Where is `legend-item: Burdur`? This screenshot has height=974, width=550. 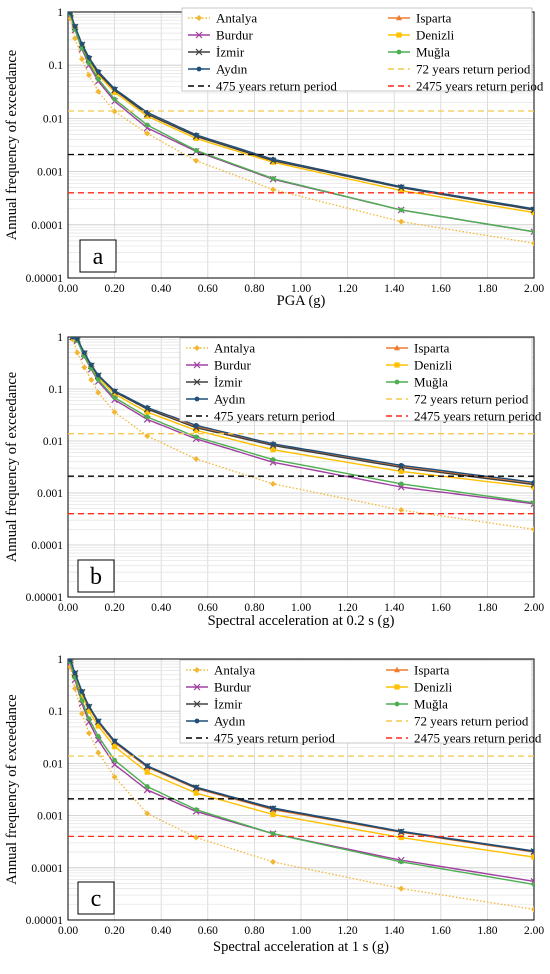
legend-item: Burdur is located at coordinates (219, 687).